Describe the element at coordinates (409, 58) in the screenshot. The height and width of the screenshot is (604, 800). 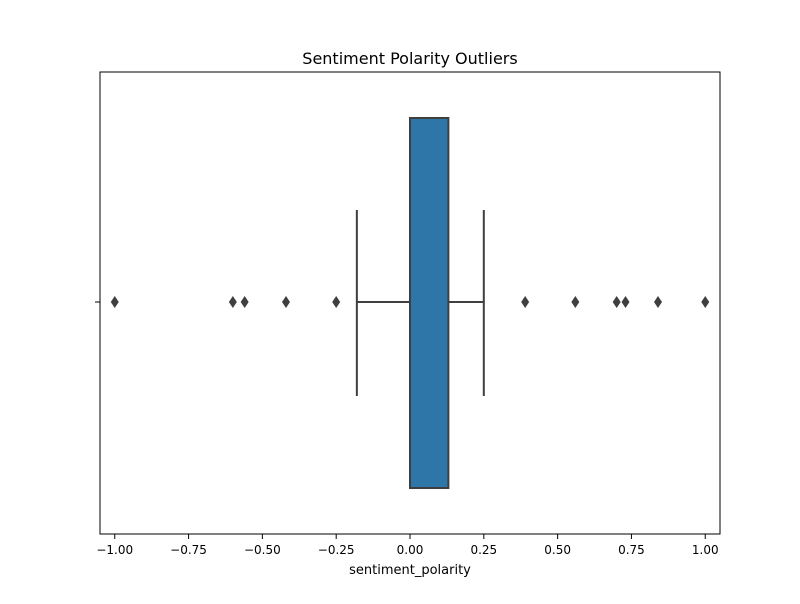
I see `chart-title: Sentiment Polarity Outliers` at that location.